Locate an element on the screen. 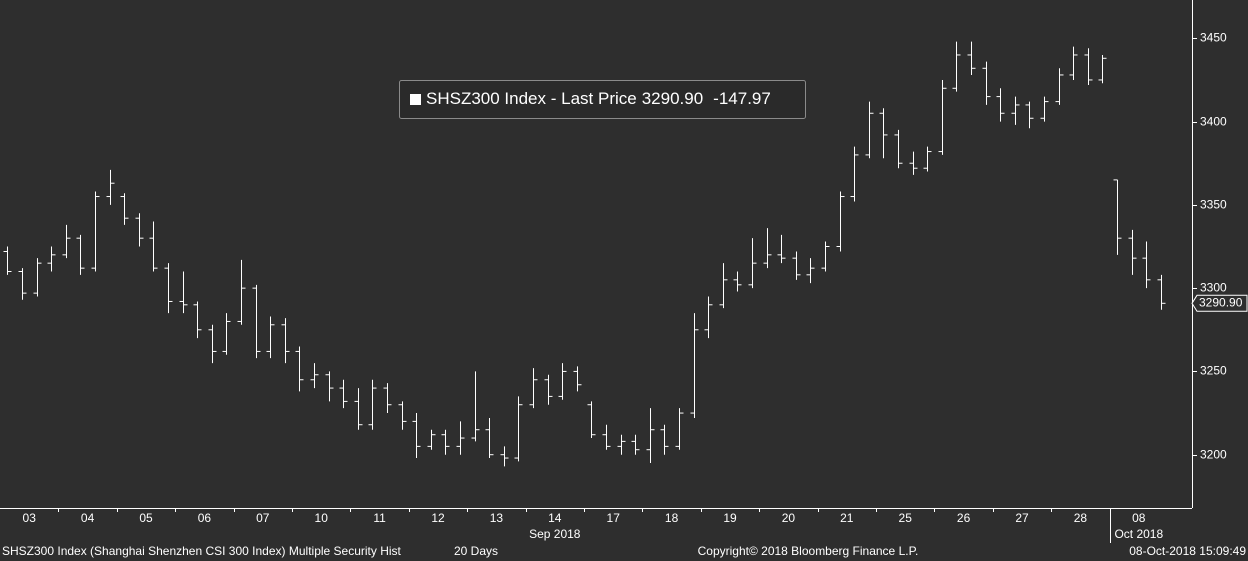  legend-text: SHSZ300 Index - Last Price 3290.90 -147.97 is located at coordinates (598, 98).